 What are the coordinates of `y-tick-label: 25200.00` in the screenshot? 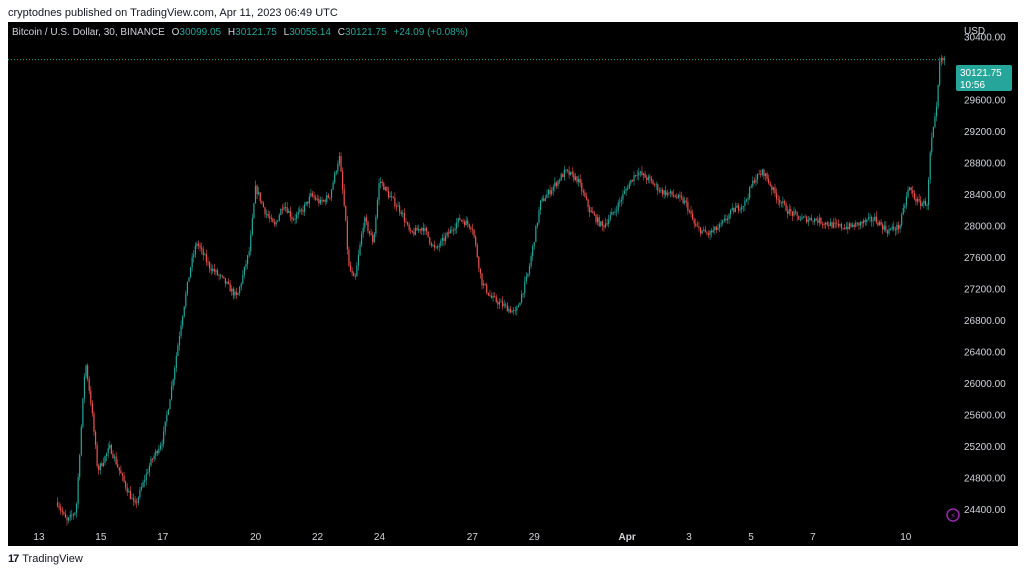 It's located at (985, 447).